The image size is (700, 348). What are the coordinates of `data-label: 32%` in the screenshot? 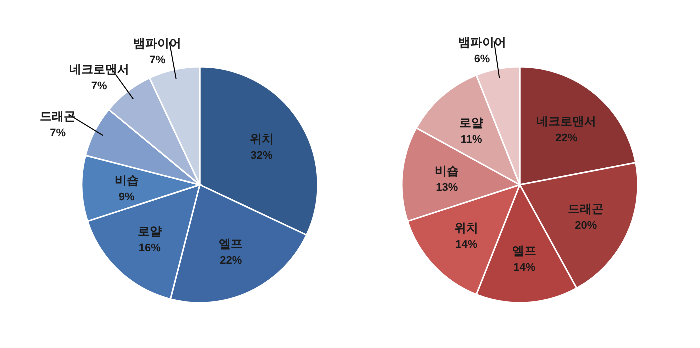 It's located at (261, 156).